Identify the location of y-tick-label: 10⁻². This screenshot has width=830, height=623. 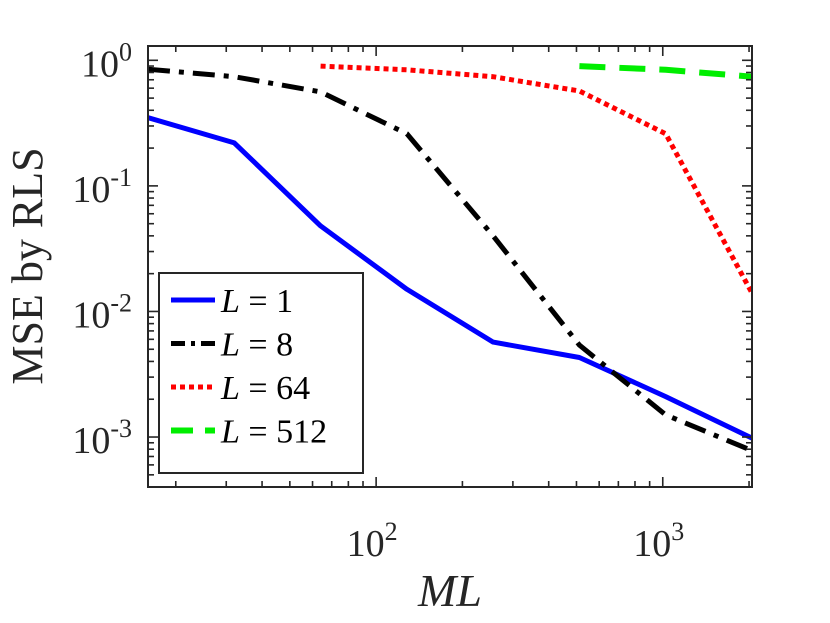
(102, 312).